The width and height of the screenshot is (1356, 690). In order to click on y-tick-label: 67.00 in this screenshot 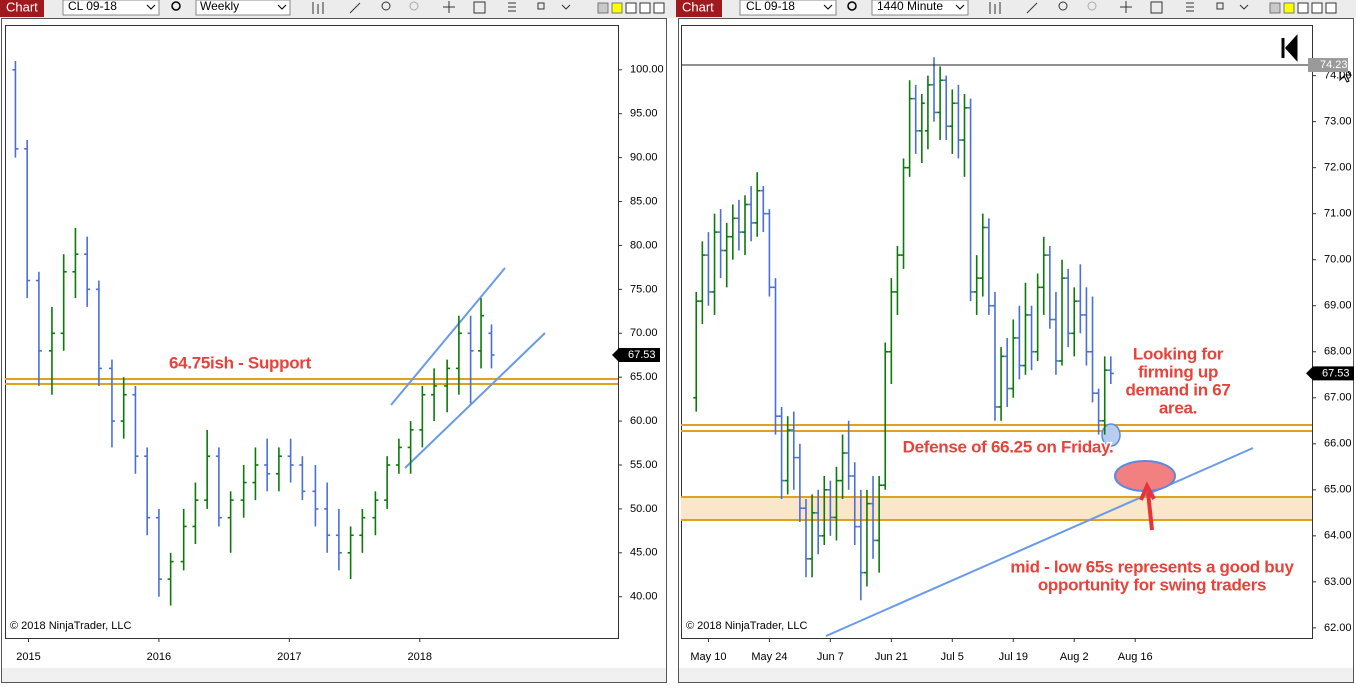, I will do `click(1338, 398)`.